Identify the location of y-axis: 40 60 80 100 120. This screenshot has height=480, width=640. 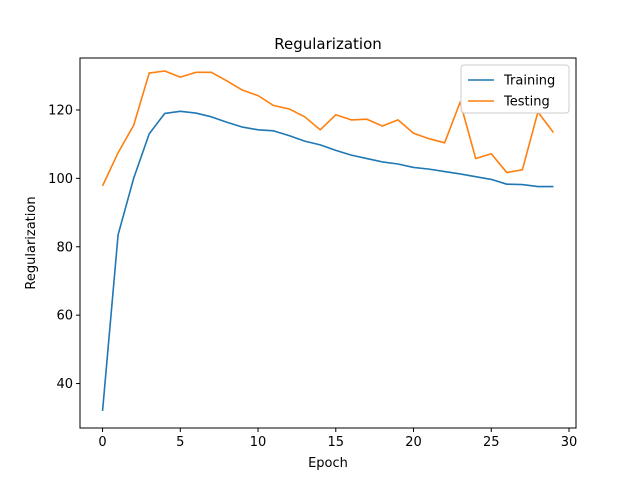
(64, 247).